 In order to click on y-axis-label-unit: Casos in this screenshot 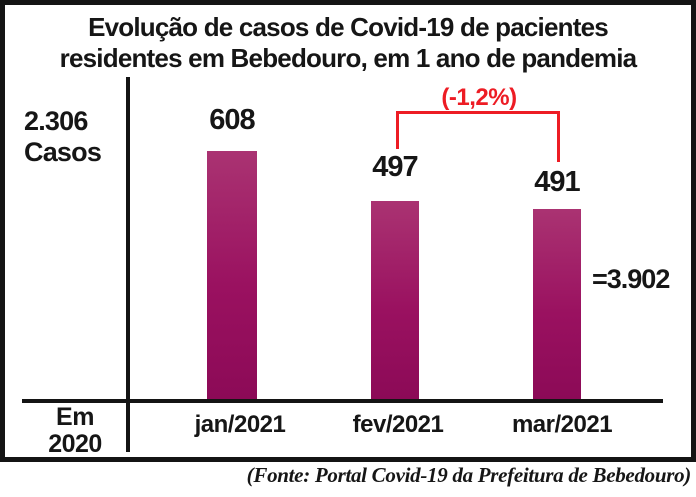, I will do `click(63, 152)`.